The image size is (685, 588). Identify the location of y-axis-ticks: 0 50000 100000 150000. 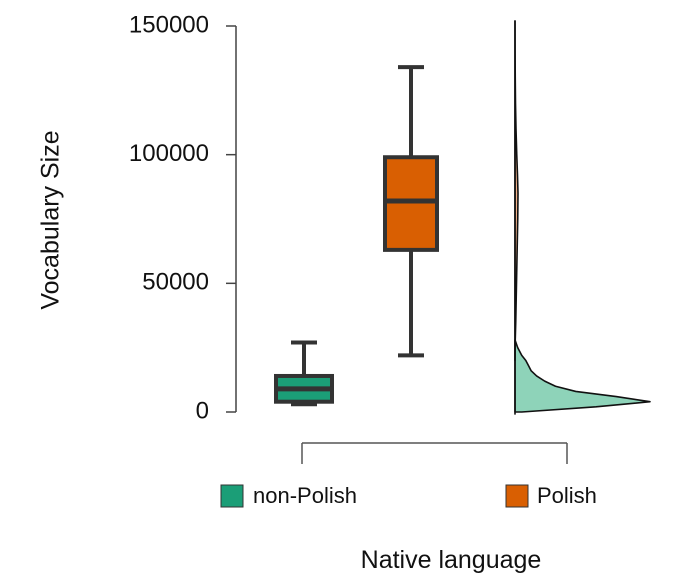
(182, 217).